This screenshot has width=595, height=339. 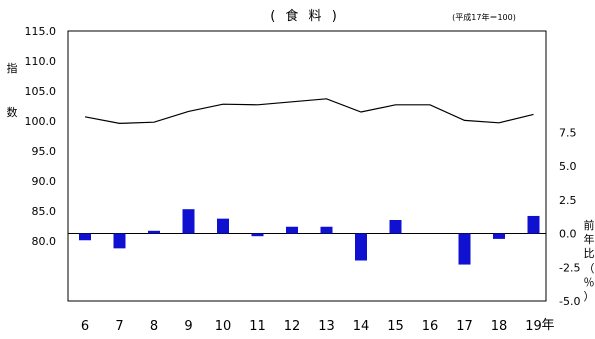 What do you see at coordinates (568, 200) in the screenshot?
I see `right-tick-label: 2.5` at bounding box center [568, 200].